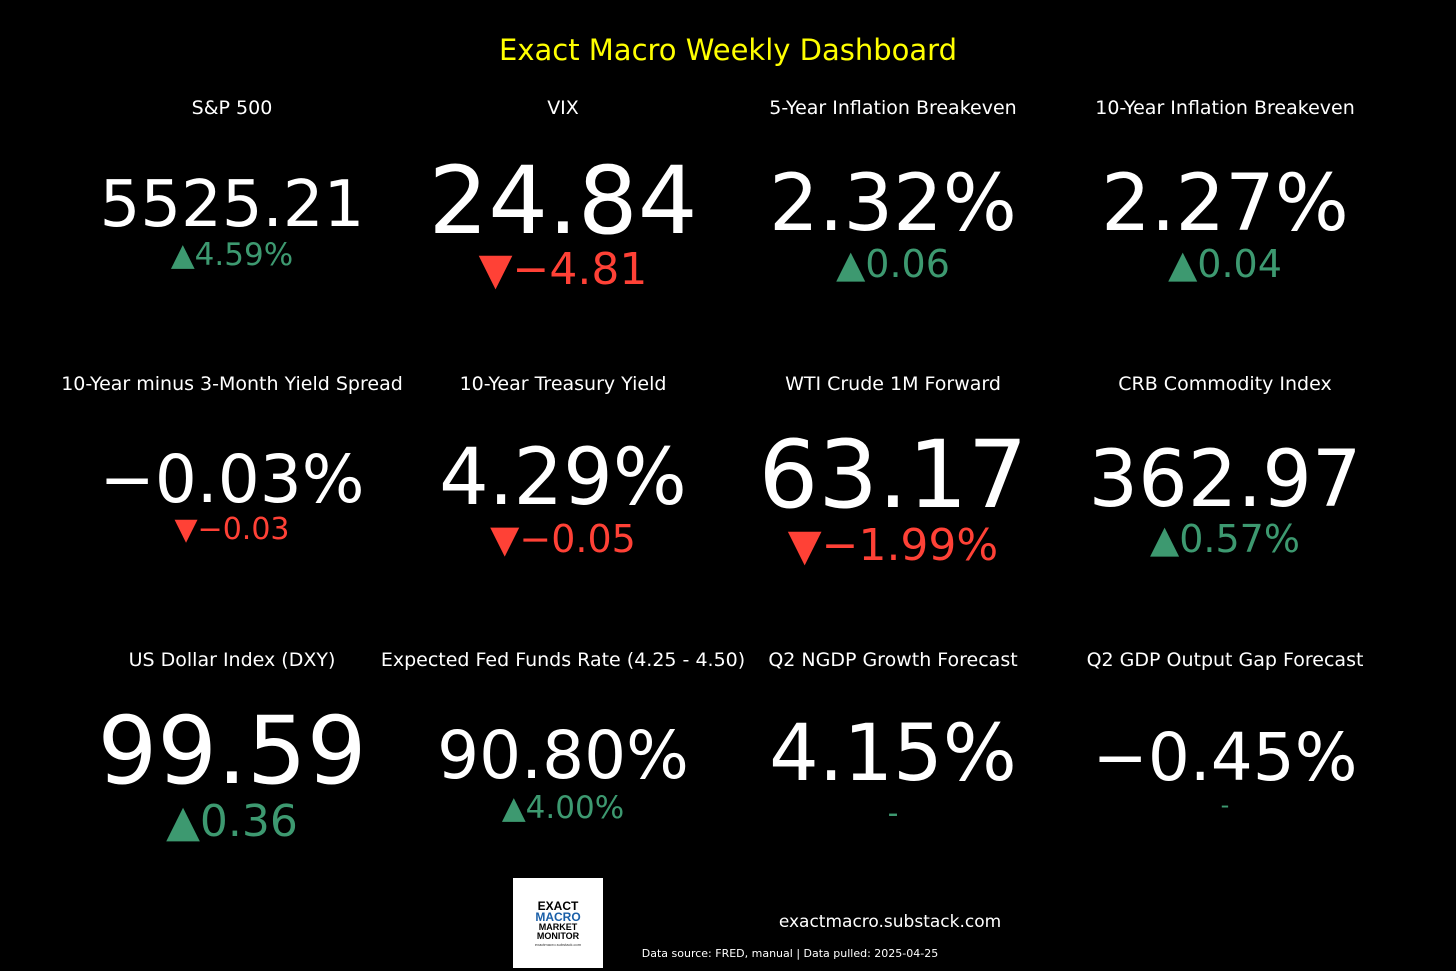  I want to click on tile-change: ▼−0.03, so click(232, 529).